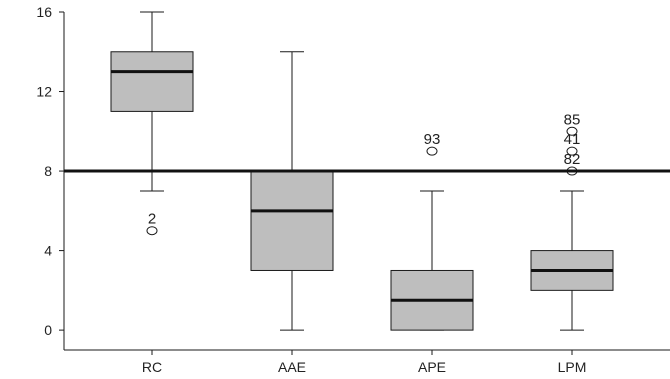 This screenshot has width=670, height=379. Describe the element at coordinates (572, 119) in the screenshot. I see `outlier-label: 85` at that location.